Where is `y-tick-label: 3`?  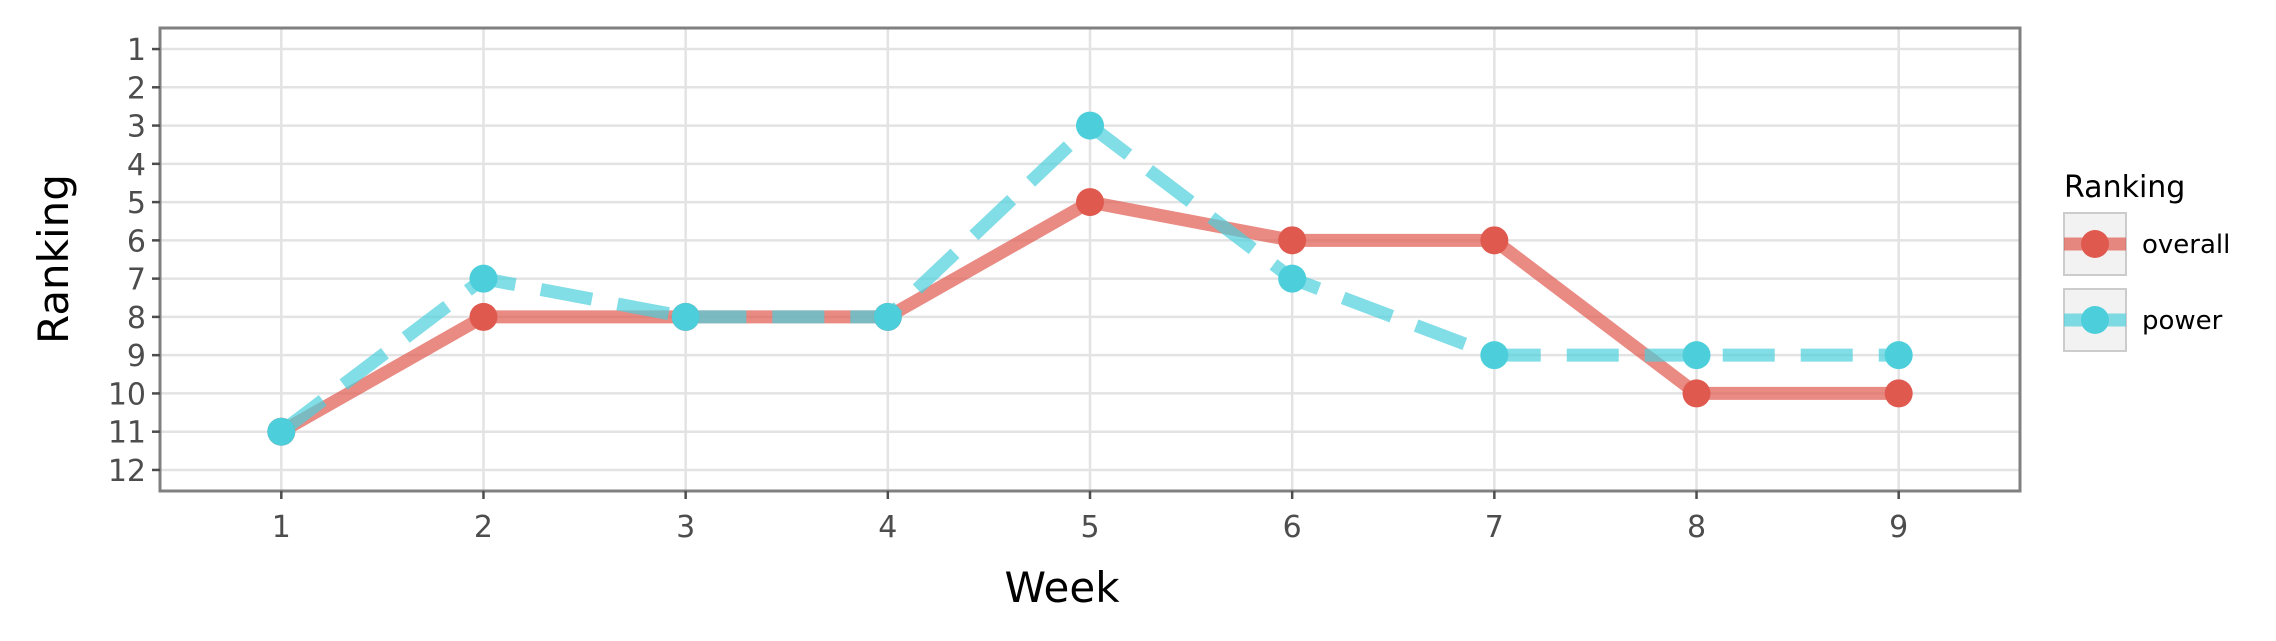 y-tick-label: 3 is located at coordinates (136, 127).